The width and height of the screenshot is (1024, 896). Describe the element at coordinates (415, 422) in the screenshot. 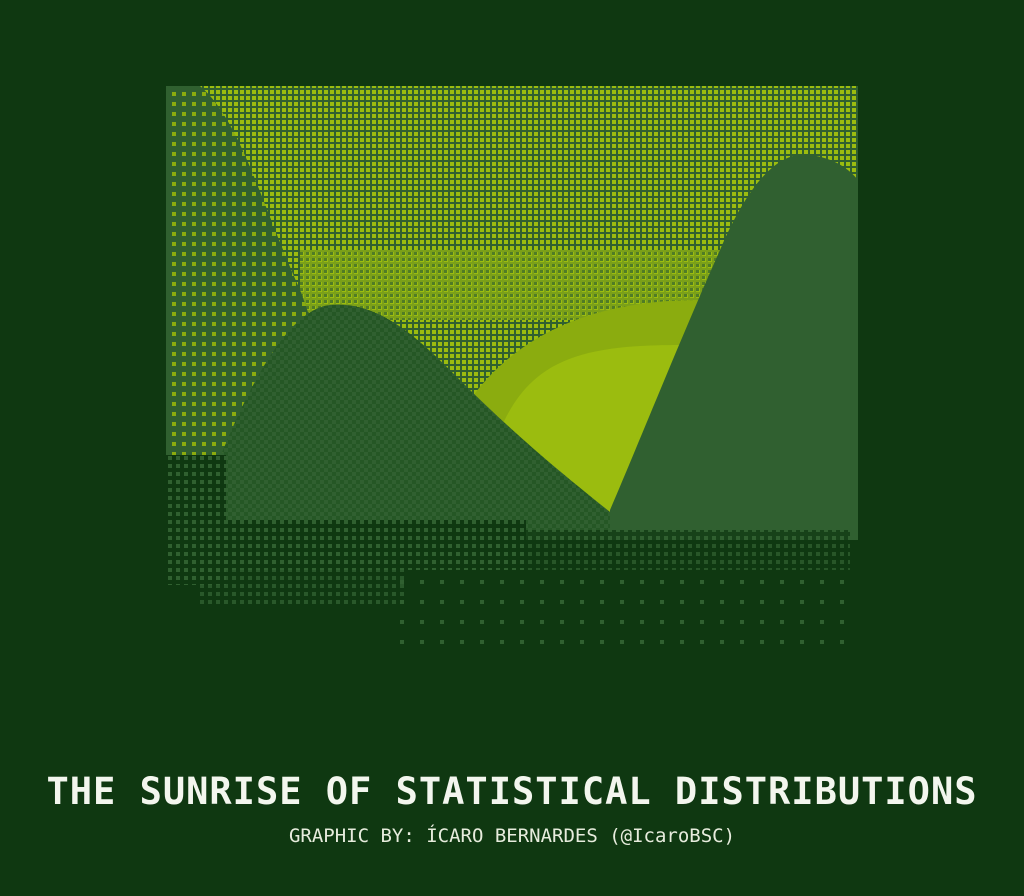

I see `middle-hill` at that location.